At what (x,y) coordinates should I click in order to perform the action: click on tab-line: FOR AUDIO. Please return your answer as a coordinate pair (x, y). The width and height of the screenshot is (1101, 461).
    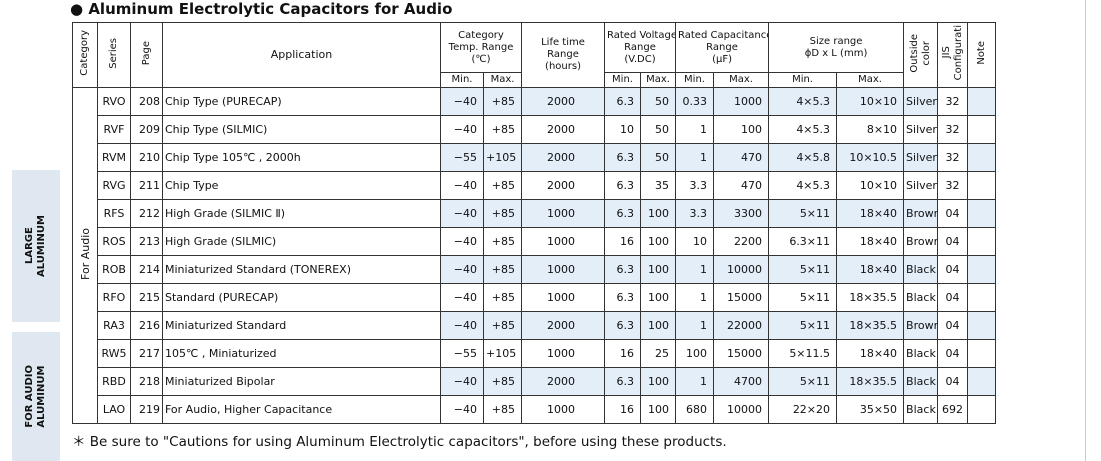
    Looking at the image, I should click on (29, 396).